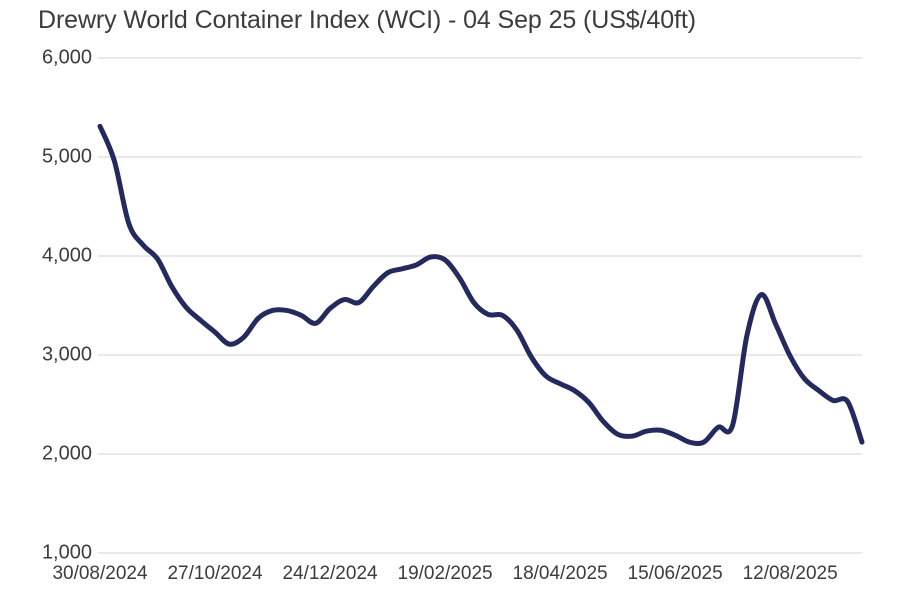 The height and width of the screenshot is (600, 900). Describe the element at coordinates (66, 57) in the screenshot. I see `y-tick-label: 6,000` at that location.